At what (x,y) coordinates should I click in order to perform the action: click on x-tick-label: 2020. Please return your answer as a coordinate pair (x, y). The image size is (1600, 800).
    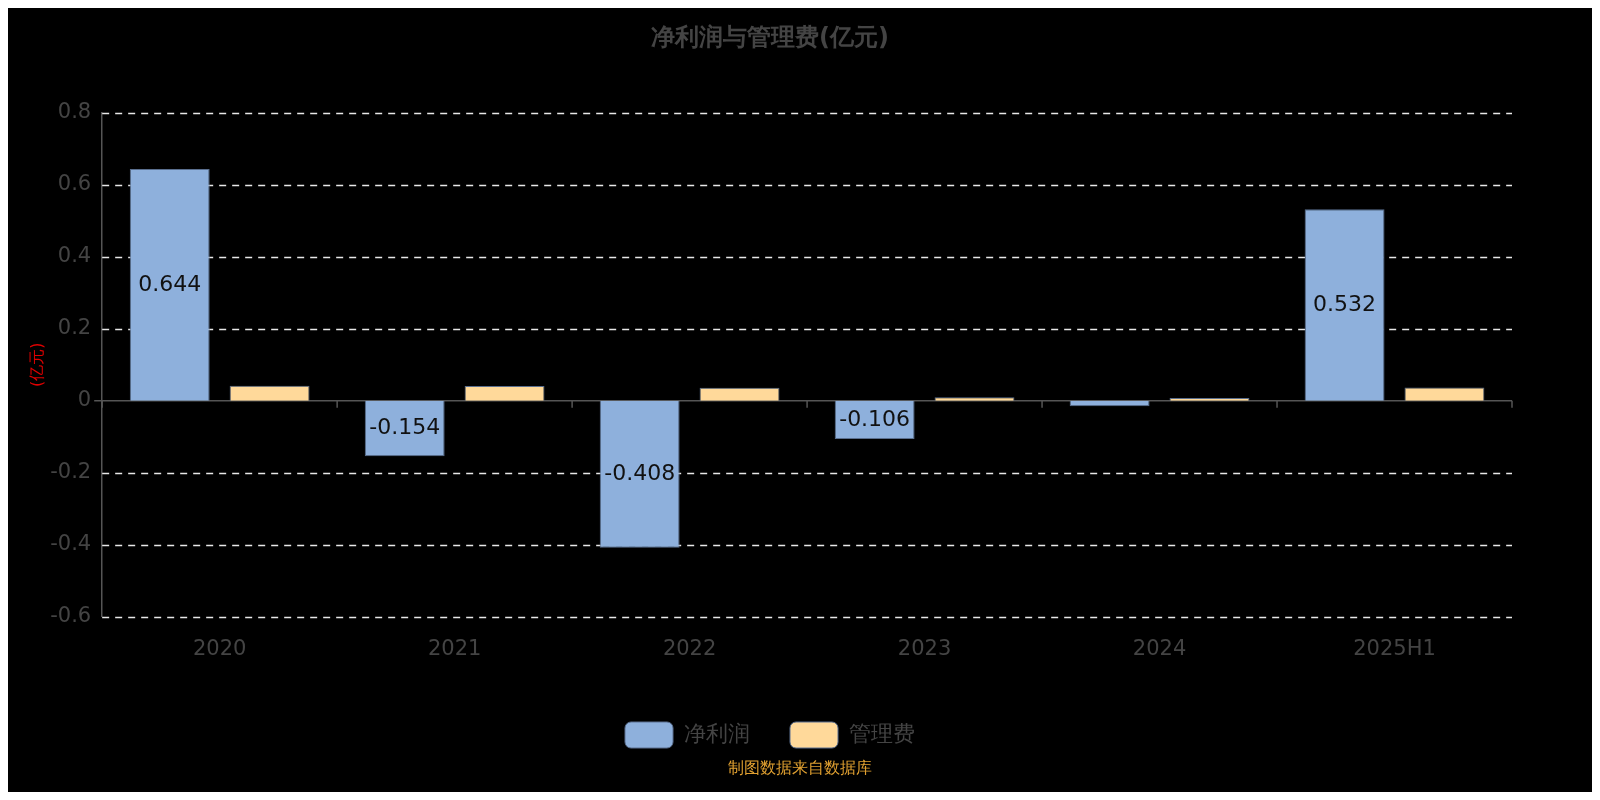
    Looking at the image, I should click on (219, 647).